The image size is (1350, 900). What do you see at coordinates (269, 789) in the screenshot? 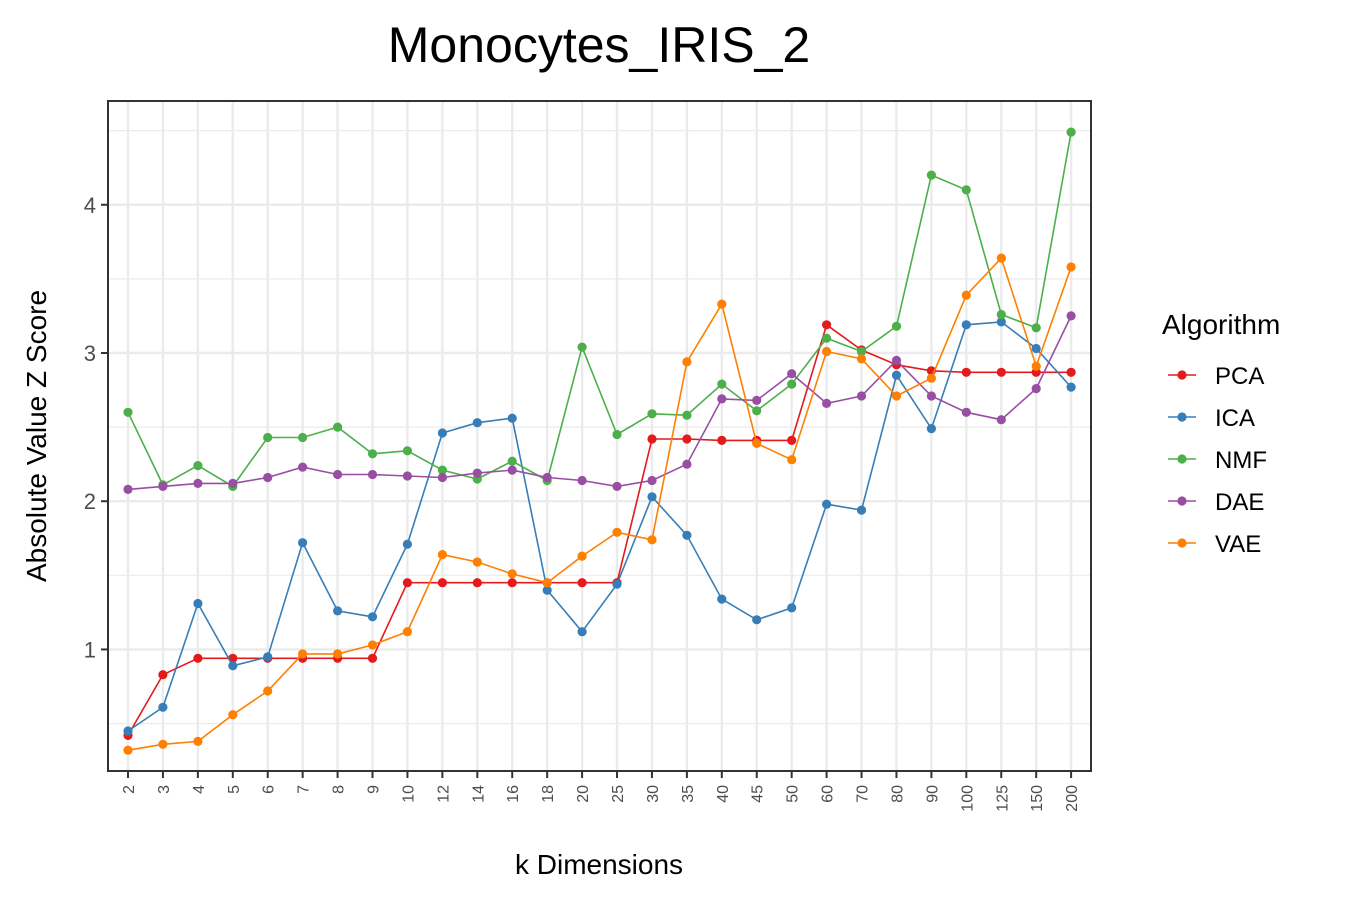
I see `x-tick-label: 6` at bounding box center [269, 789].